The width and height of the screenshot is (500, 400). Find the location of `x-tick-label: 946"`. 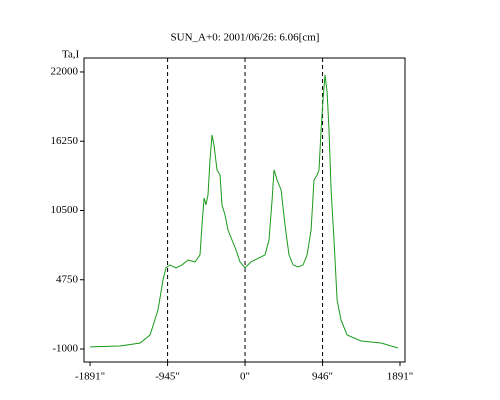

x-tick-label: 946" is located at coordinates (322, 377).